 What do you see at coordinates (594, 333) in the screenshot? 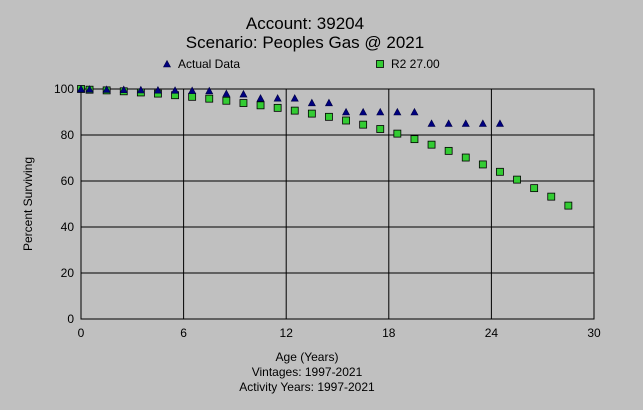
I see `x-tick-label: 30` at bounding box center [594, 333].